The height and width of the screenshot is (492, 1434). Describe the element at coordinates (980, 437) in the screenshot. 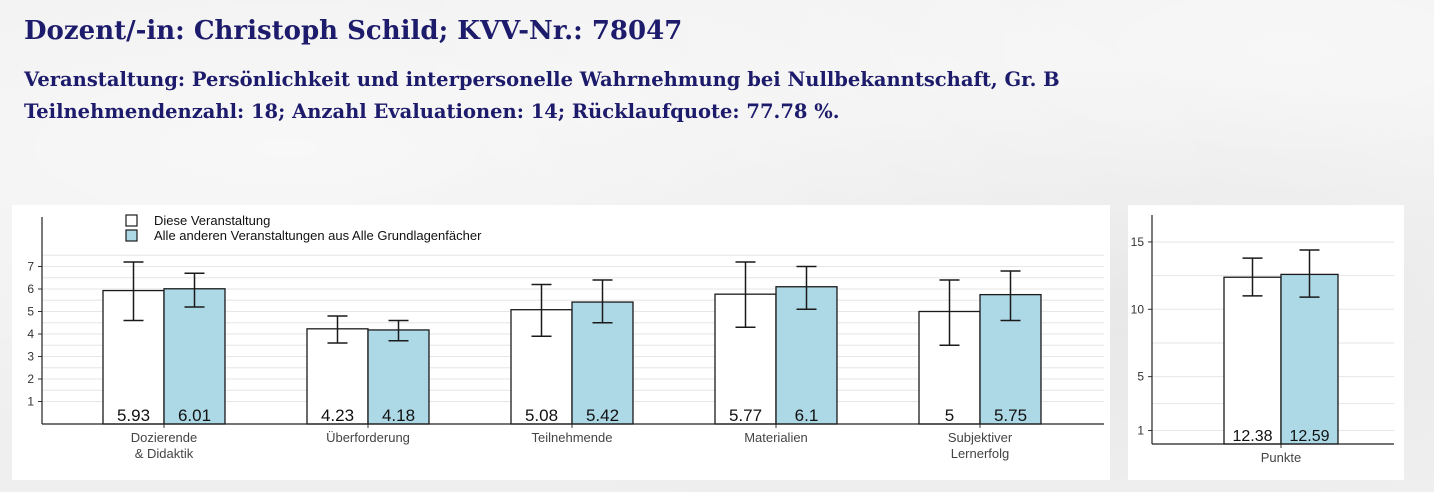

I see `x-category-label-line: Subjektiver` at that location.